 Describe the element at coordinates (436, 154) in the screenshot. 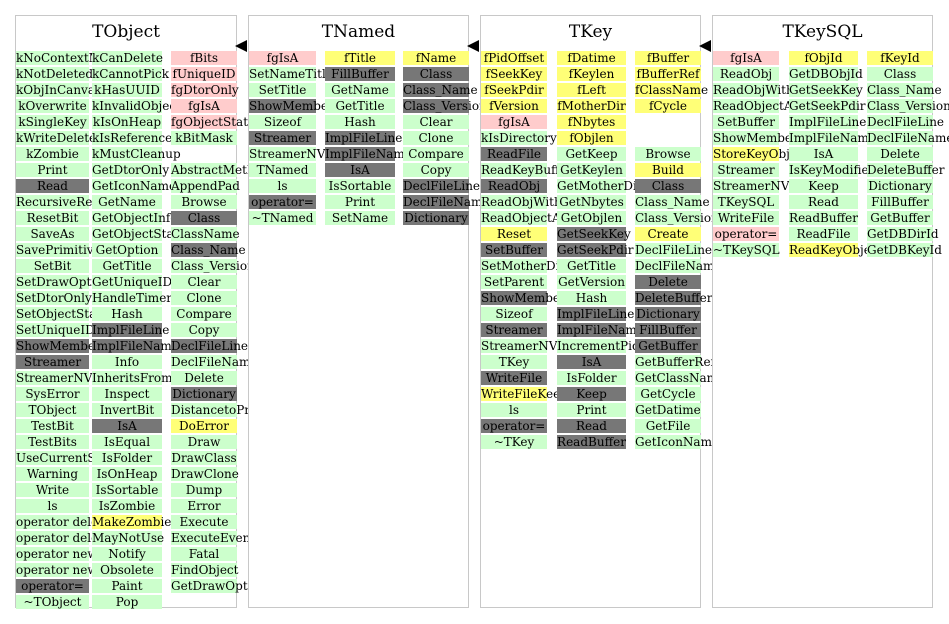

I see `member-cell: Compare` at that location.